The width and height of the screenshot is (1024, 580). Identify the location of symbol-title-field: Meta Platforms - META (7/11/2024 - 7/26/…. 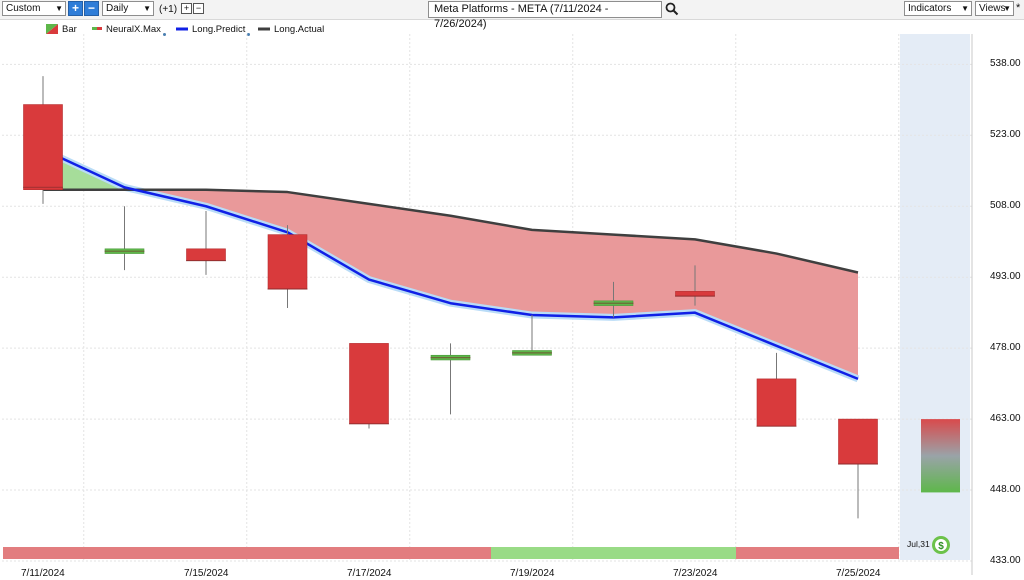
(545, 15).